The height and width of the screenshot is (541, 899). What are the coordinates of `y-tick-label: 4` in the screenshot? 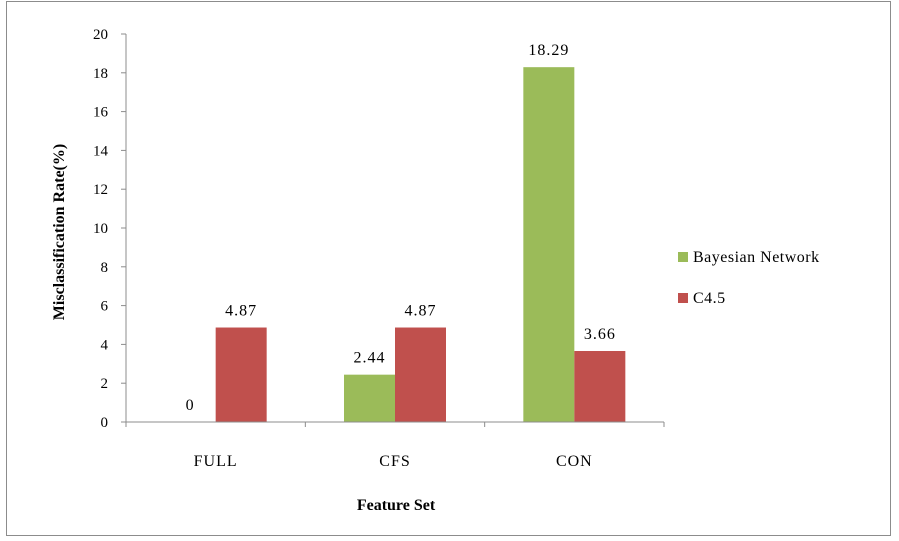 It's located at (105, 345).